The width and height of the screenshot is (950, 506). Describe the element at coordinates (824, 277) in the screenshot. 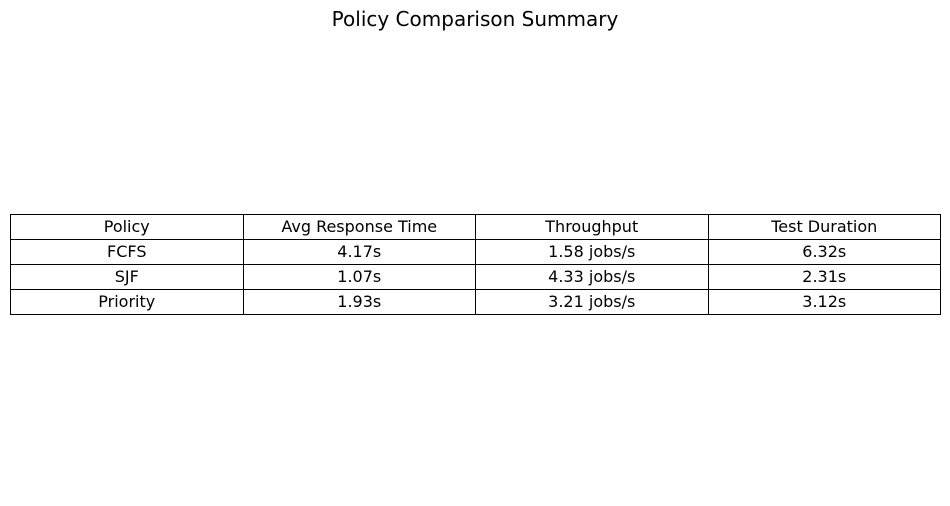

I see `table-cell-test-duration: 2.31s` at that location.